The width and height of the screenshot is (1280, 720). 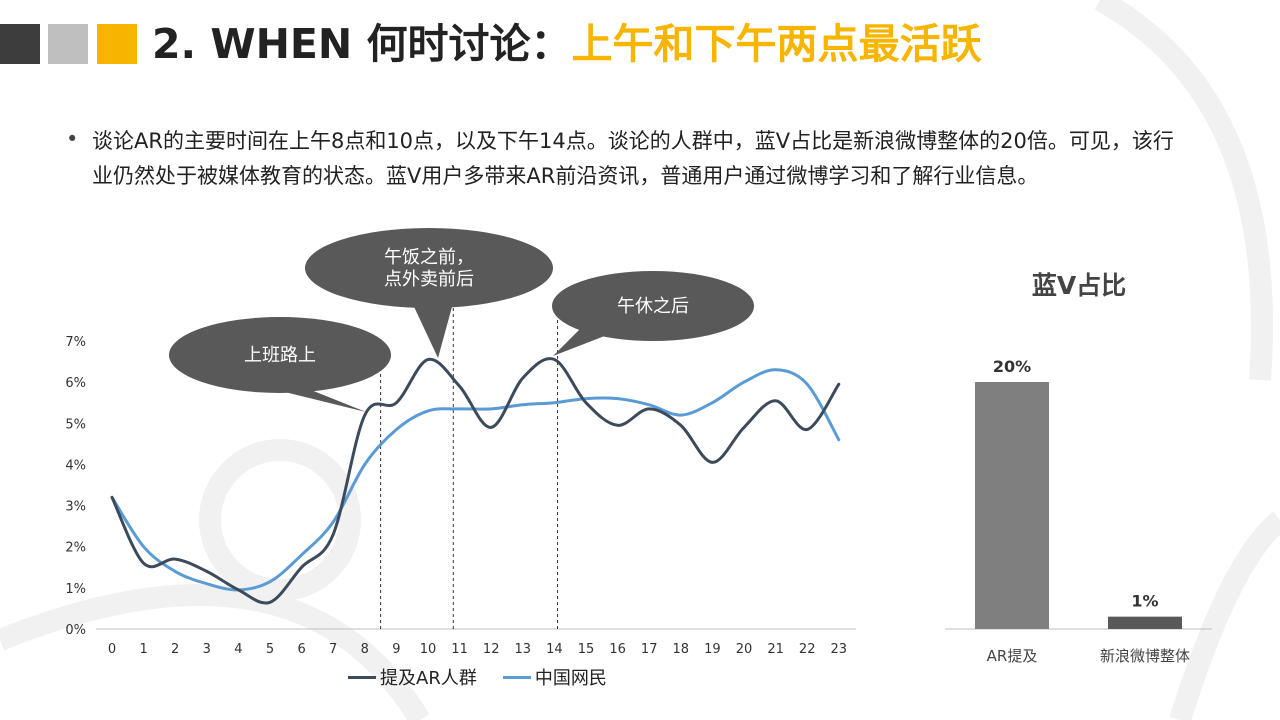 What do you see at coordinates (429, 279) in the screenshot?
I see `callout-lunch-text: 点外卖前后` at bounding box center [429, 279].